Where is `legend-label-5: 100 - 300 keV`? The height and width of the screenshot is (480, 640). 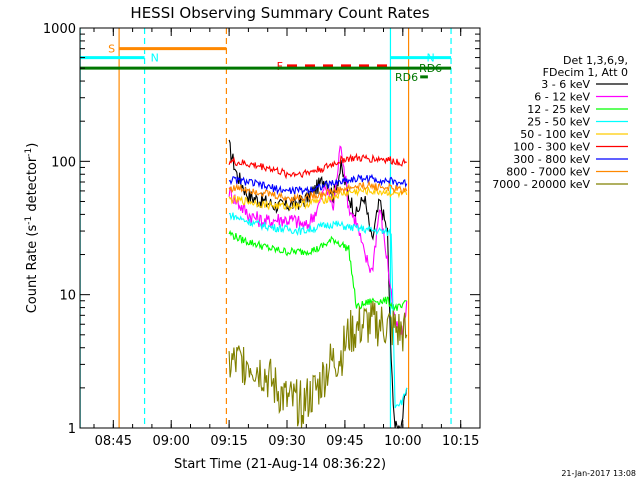
legend-label-5: 100 - 300 keV is located at coordinates (551, 147).